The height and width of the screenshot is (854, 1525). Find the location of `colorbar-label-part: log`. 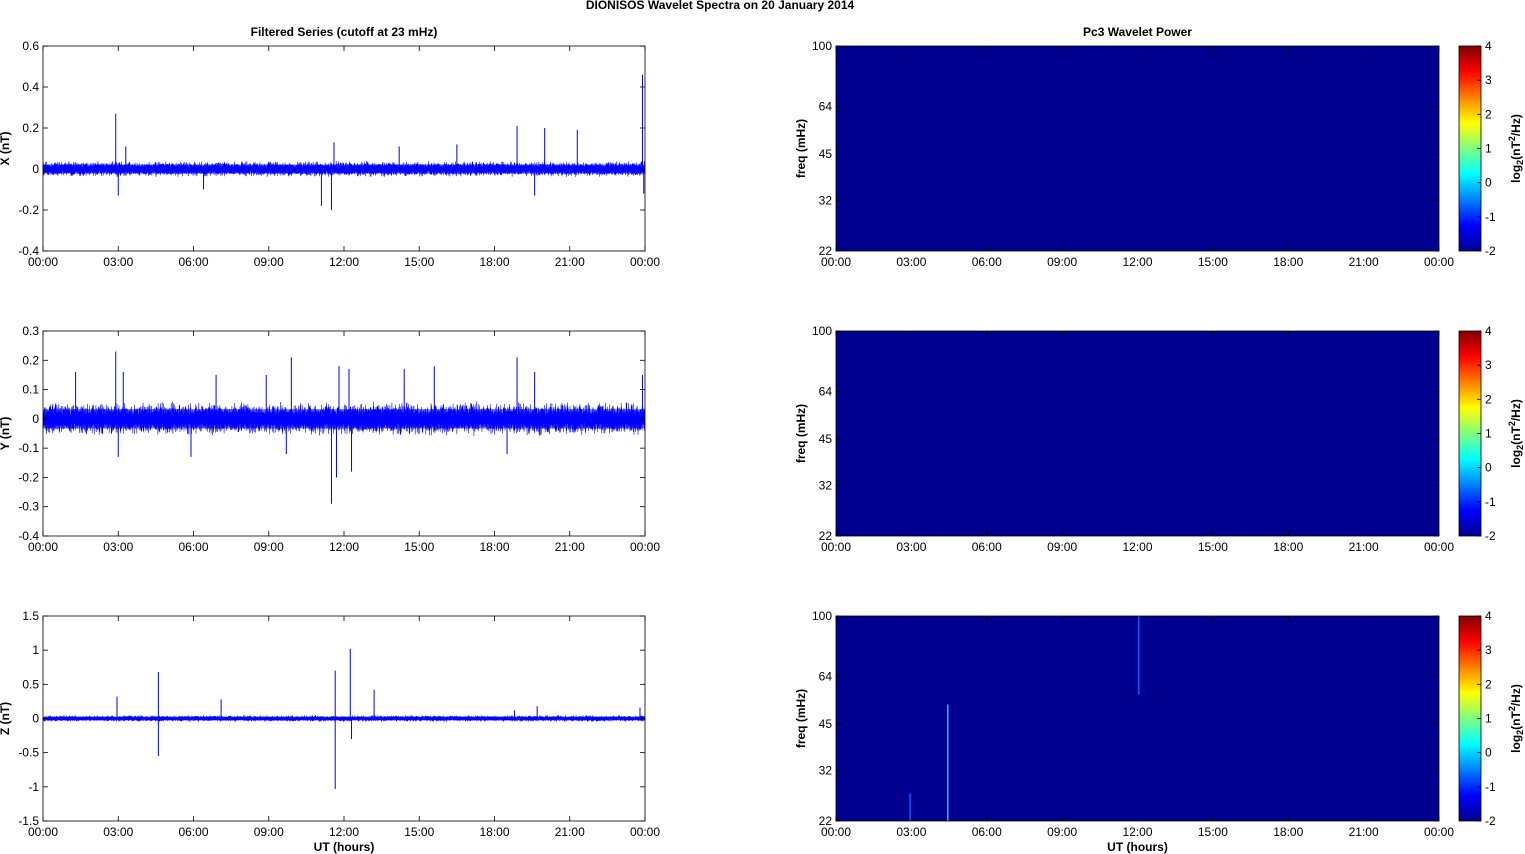

colorbar-label-part: log is located at coordinates (1516, 174).